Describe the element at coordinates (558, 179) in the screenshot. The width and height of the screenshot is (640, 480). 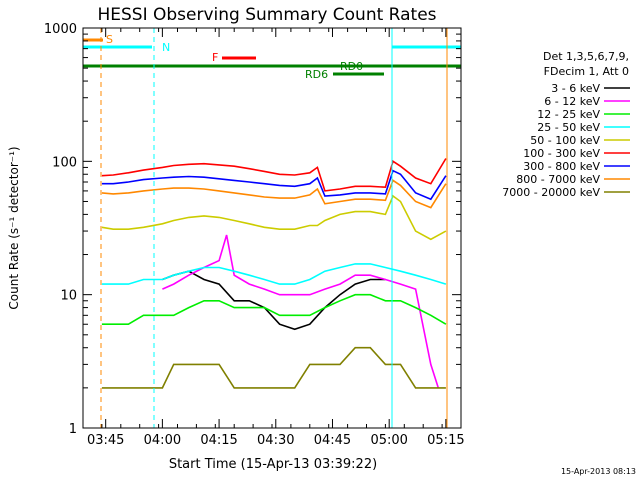
I see `legend-label: 800 - 7000 keV` at that location.